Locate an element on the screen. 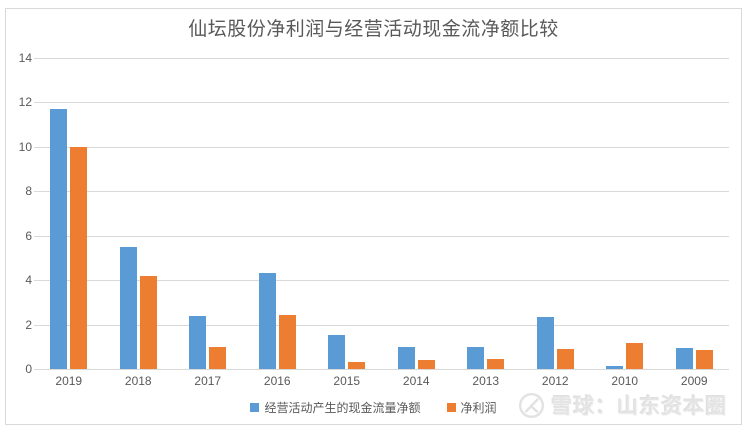 This screenshot has height=436, width=748. x-tick-label: 2017 is located at coordinates (208, 381).